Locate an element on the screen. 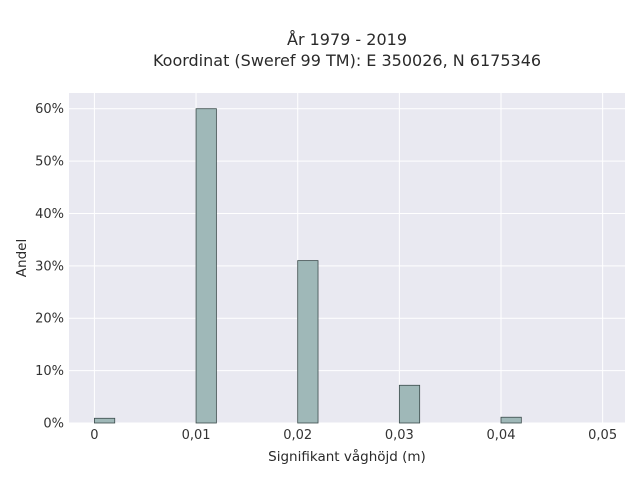  x-tick-label: 0,04 is located at coordinates (501, 435).